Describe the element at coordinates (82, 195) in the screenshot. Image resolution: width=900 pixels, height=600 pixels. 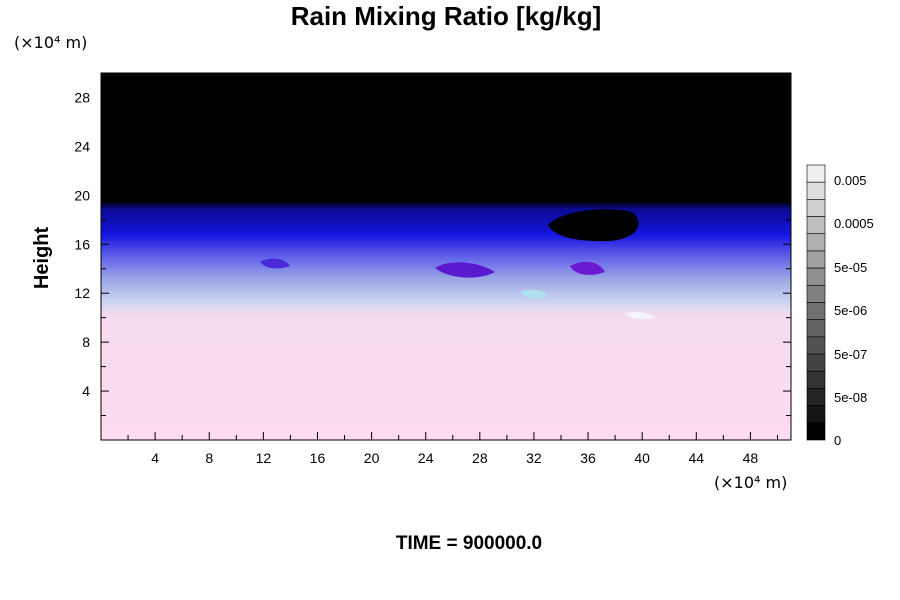
I see `y-tick-label: 20` at that location.